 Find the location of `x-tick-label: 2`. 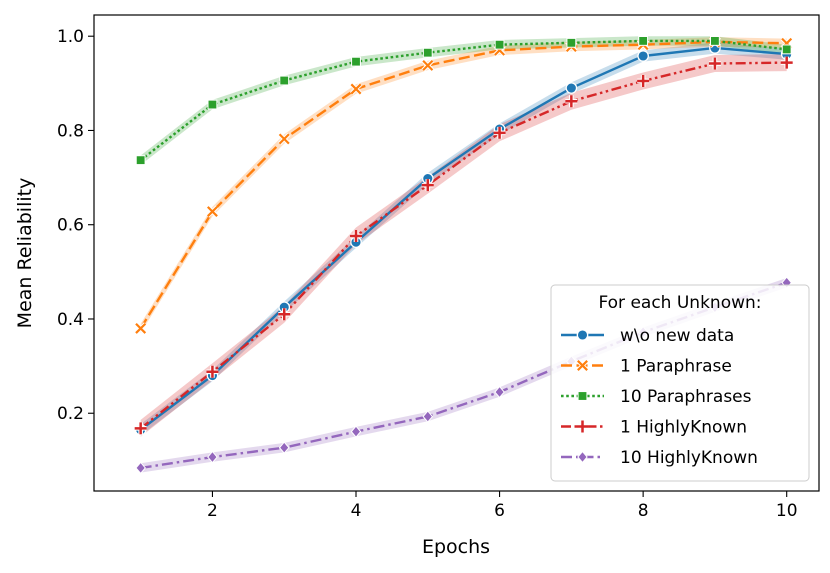

x-tick-label: 2 is located at coordinates (212, 511).